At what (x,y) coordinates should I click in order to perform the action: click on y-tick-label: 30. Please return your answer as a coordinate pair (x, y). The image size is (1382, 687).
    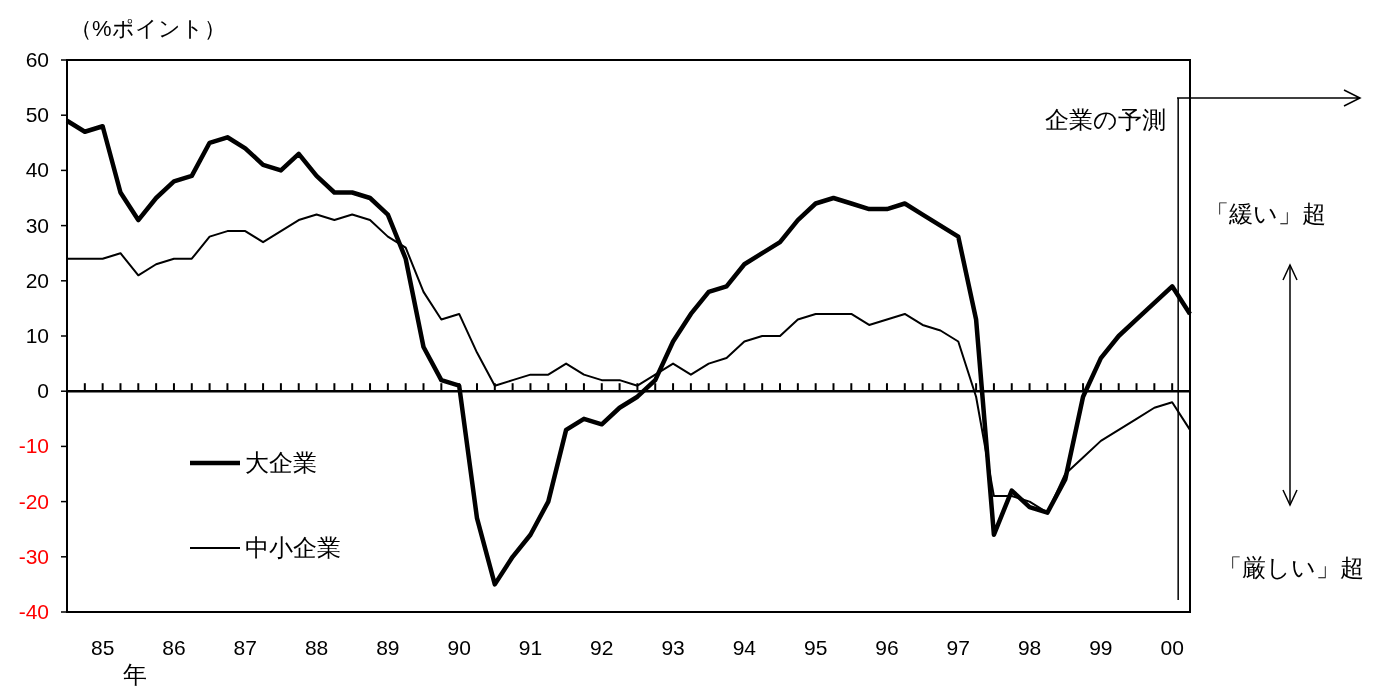
    Looking at the image, I should click on (37, 225).